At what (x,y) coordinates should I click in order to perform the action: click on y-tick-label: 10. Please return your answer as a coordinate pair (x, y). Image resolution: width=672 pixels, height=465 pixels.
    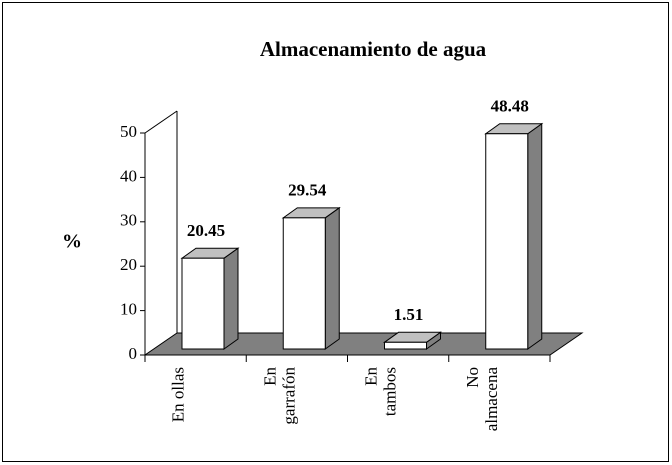
    Looking at the image, I should click on (128, 309).